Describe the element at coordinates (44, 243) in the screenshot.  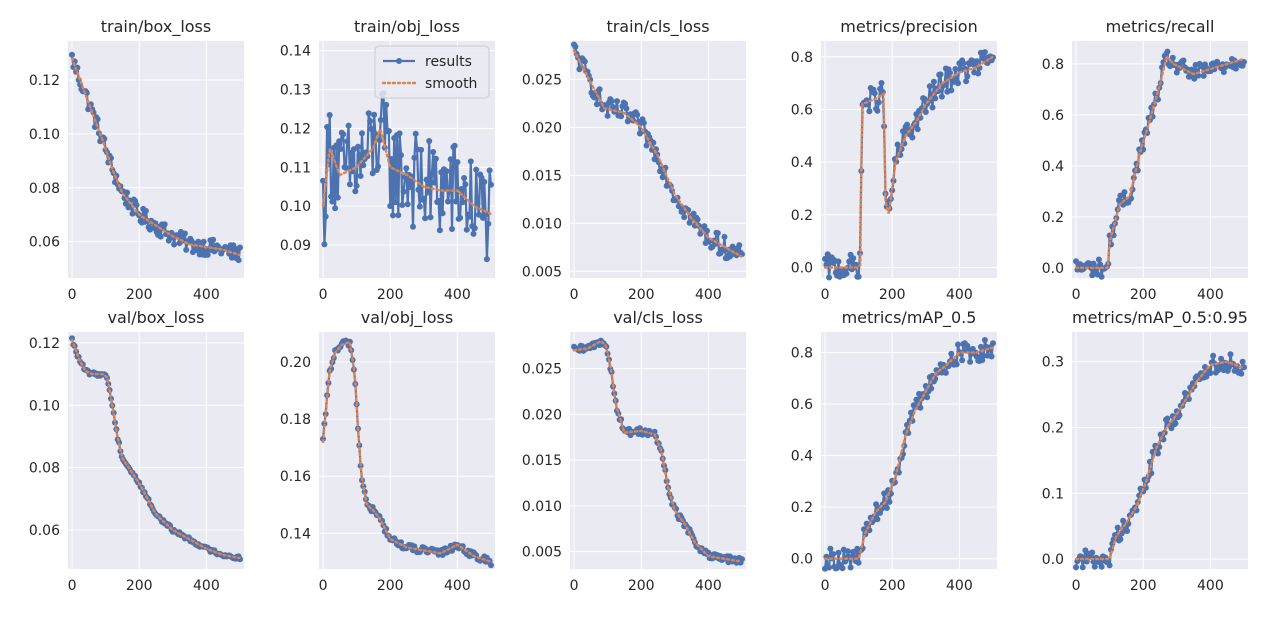
I see `y-tick-label: 0.06` at that location.